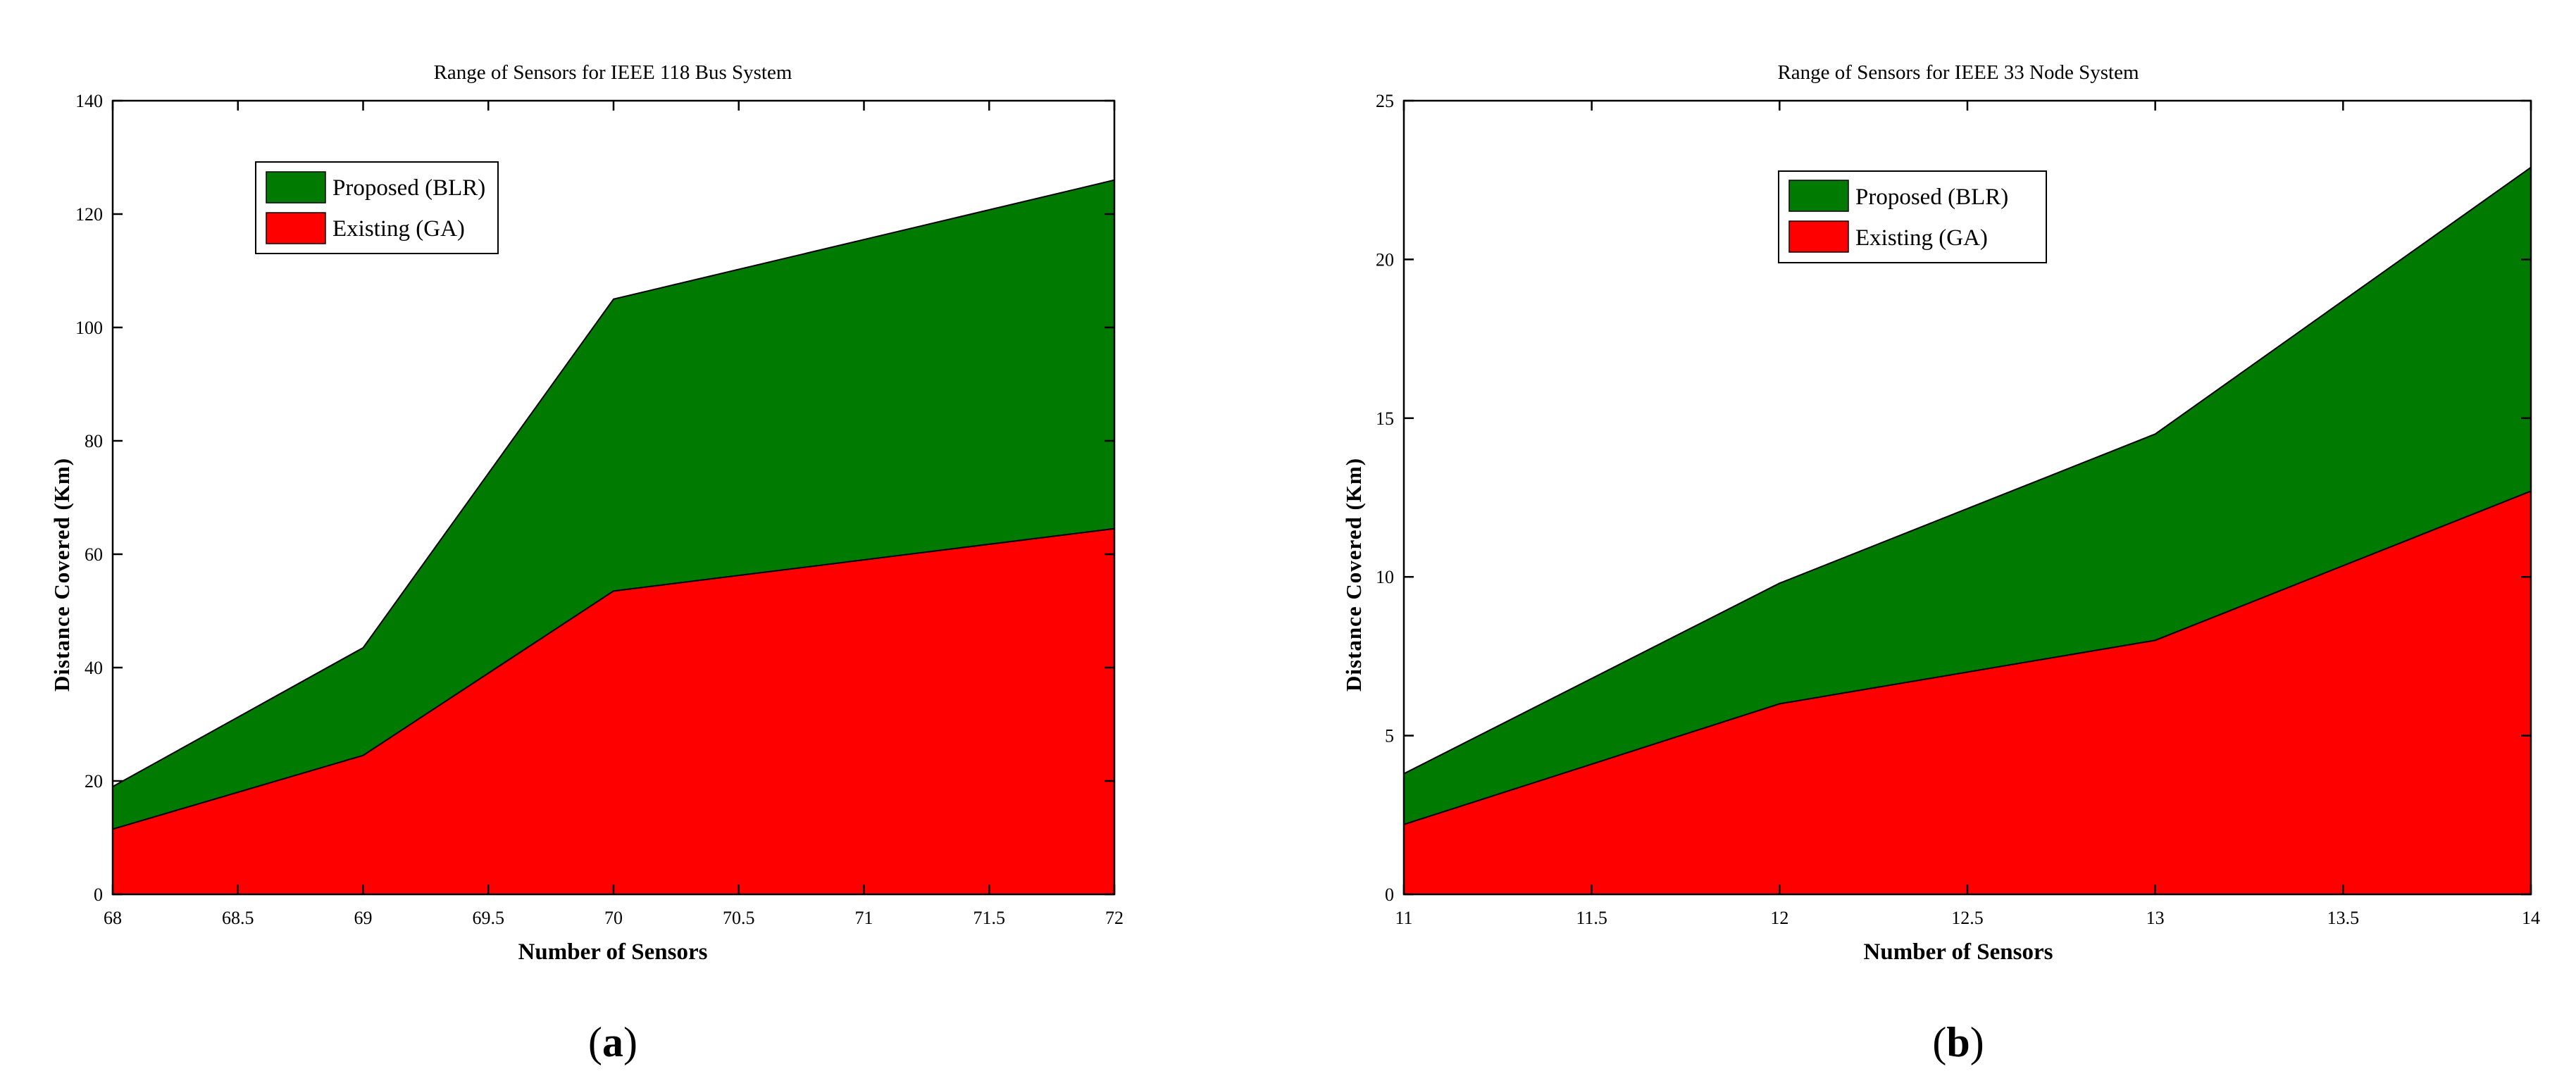 The width and height of the screenshot is (2576, 1088). I want to click on panel-label-b-open: (, so click(1939, 1042).